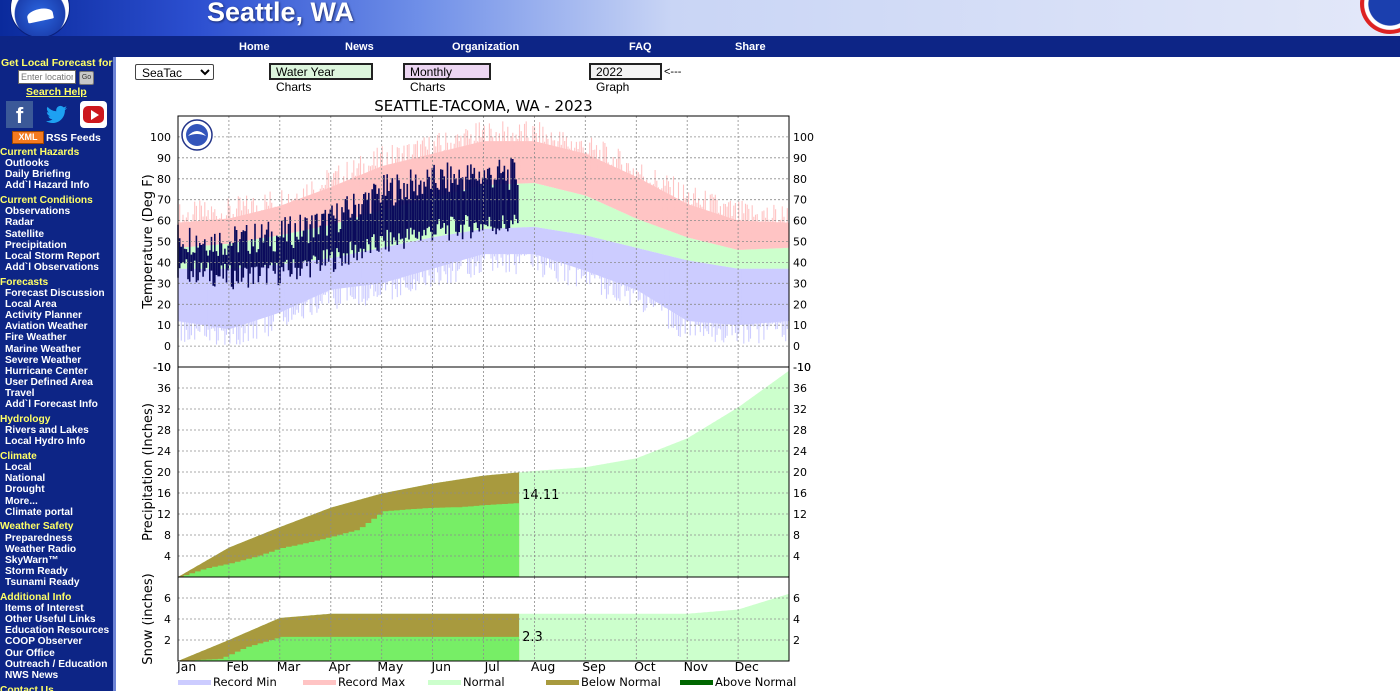 Image resolution: width=1400 pixels, height=691 pixels. I want to click on snow-ytick-left: 2, so click(167, 640).